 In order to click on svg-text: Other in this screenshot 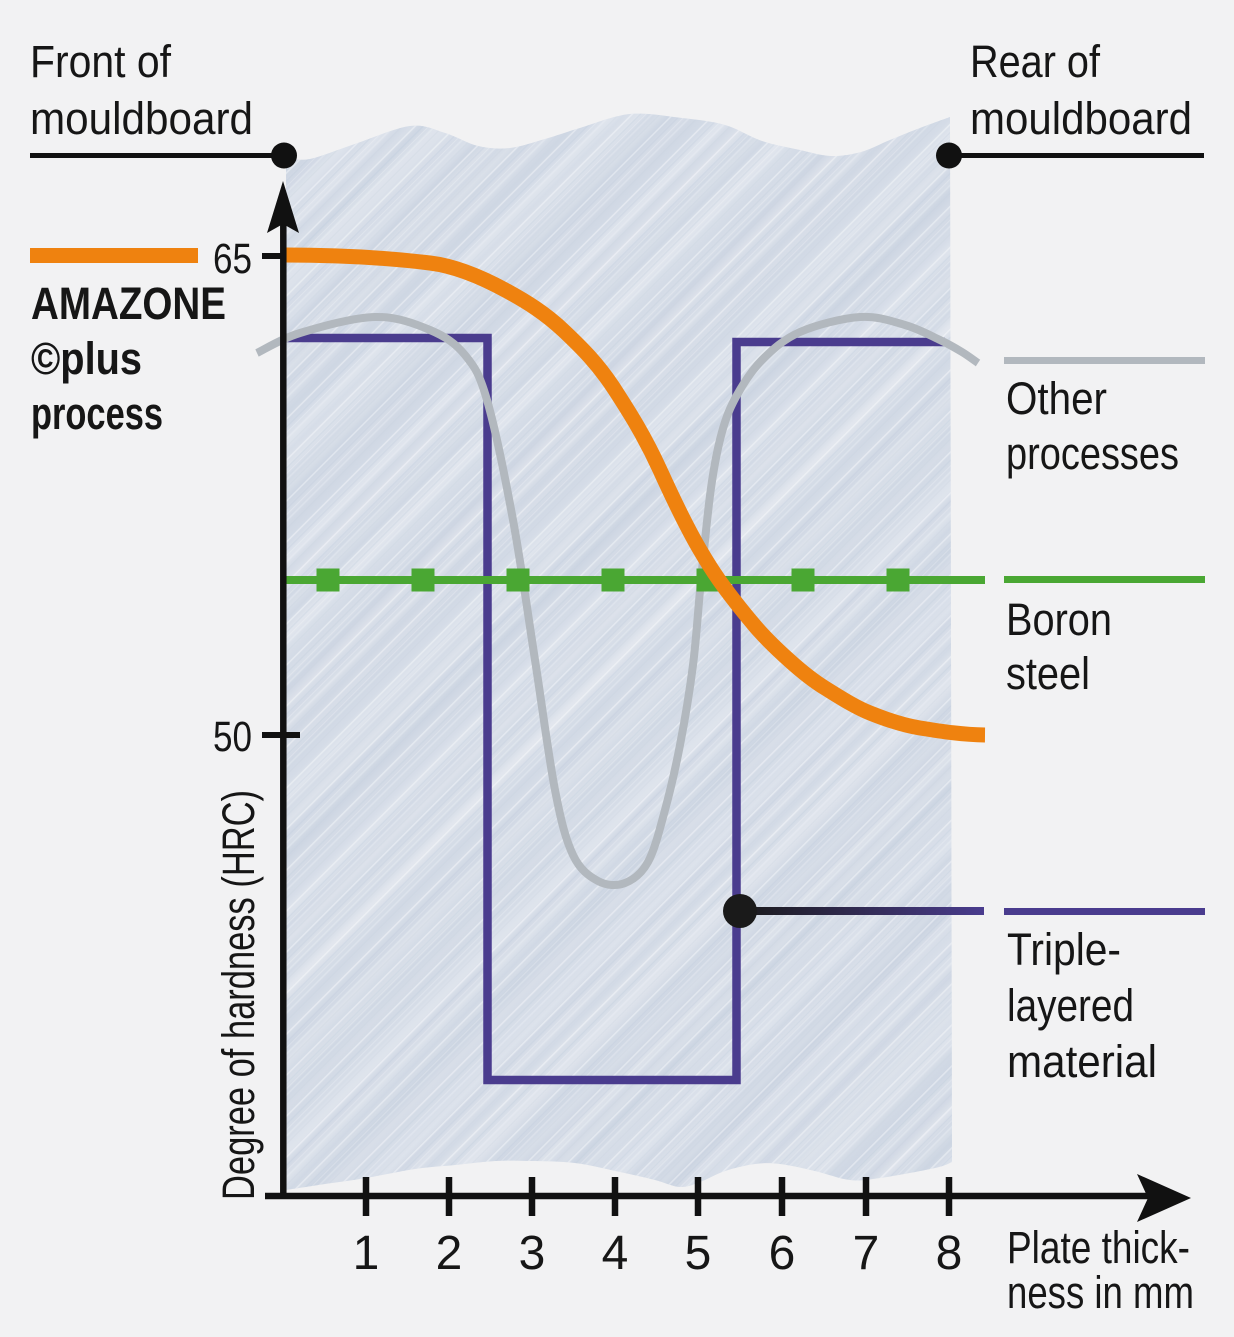, I will do `click(1056, 398)`.